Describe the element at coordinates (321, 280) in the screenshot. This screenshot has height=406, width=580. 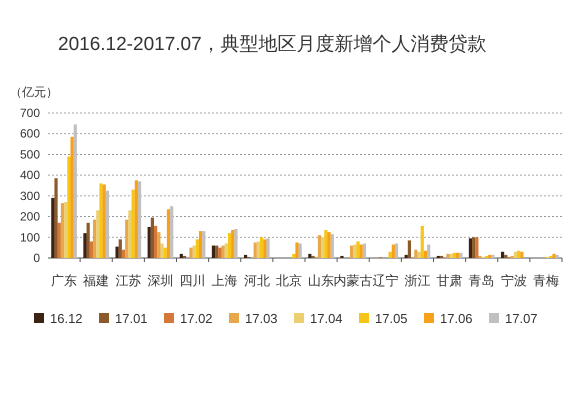
I see `x-tick-label: 山东` at that location.